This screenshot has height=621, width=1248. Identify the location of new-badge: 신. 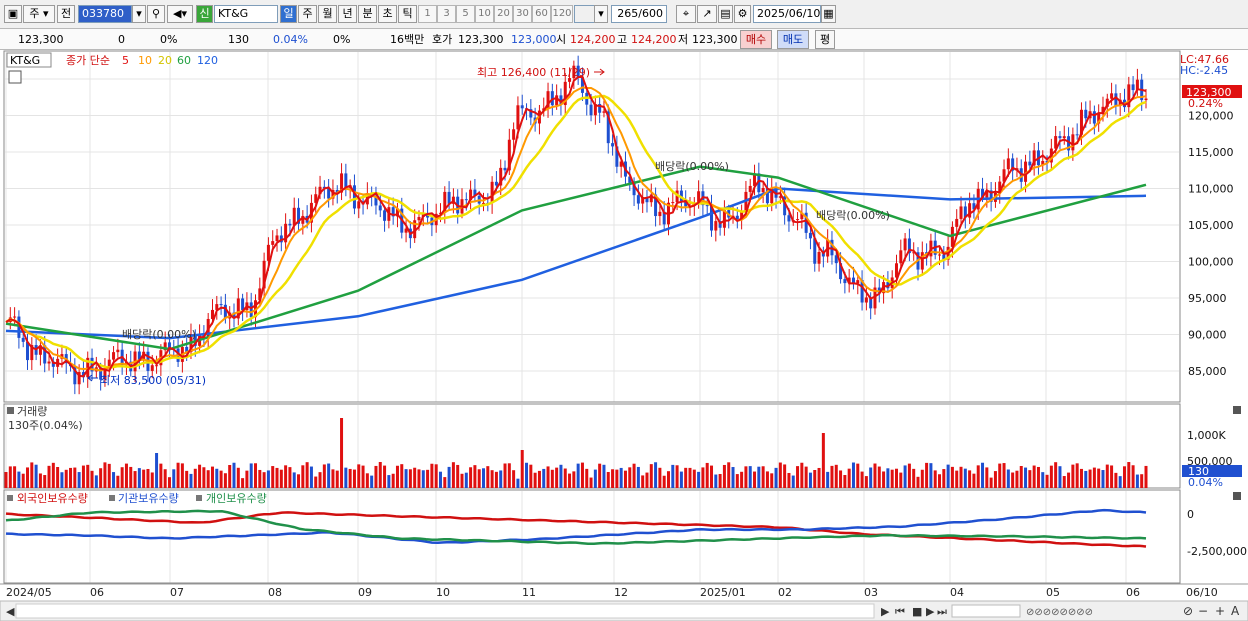
(204, 14).